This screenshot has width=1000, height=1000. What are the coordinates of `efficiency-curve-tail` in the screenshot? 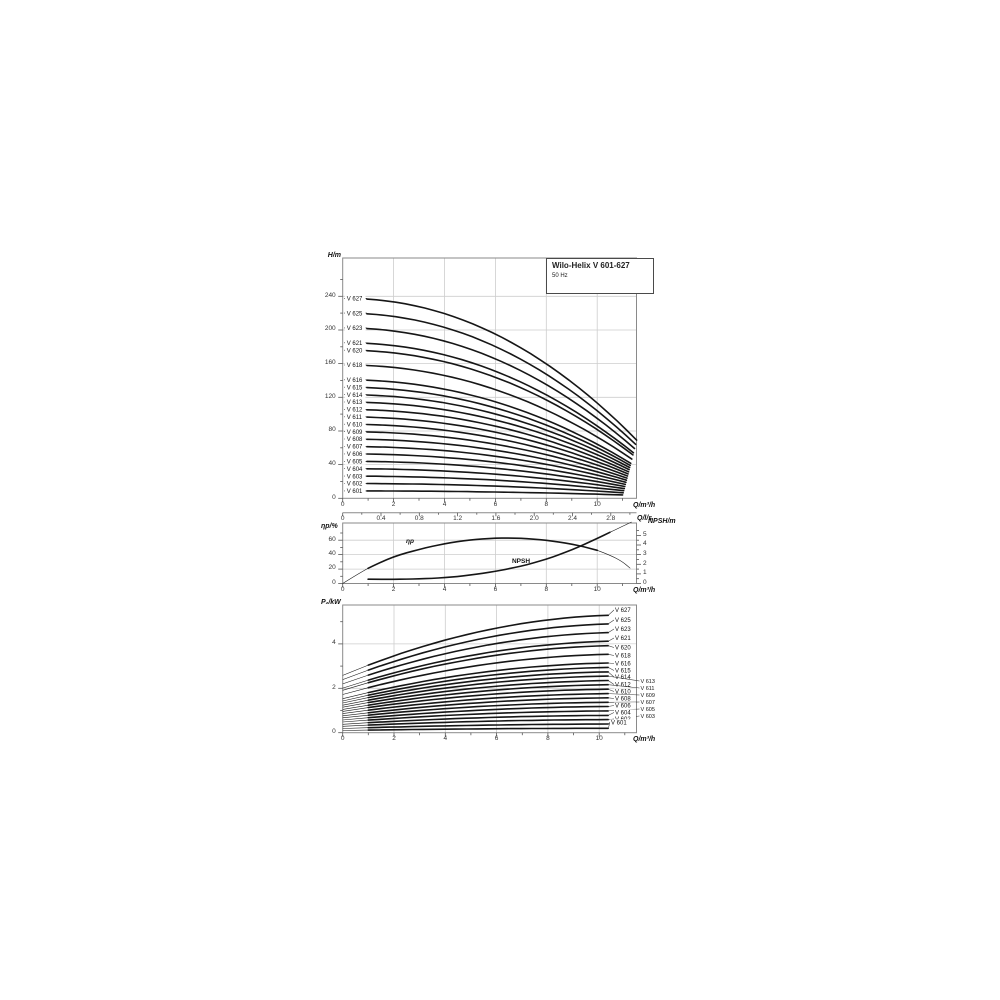 It's located at (614, 559).